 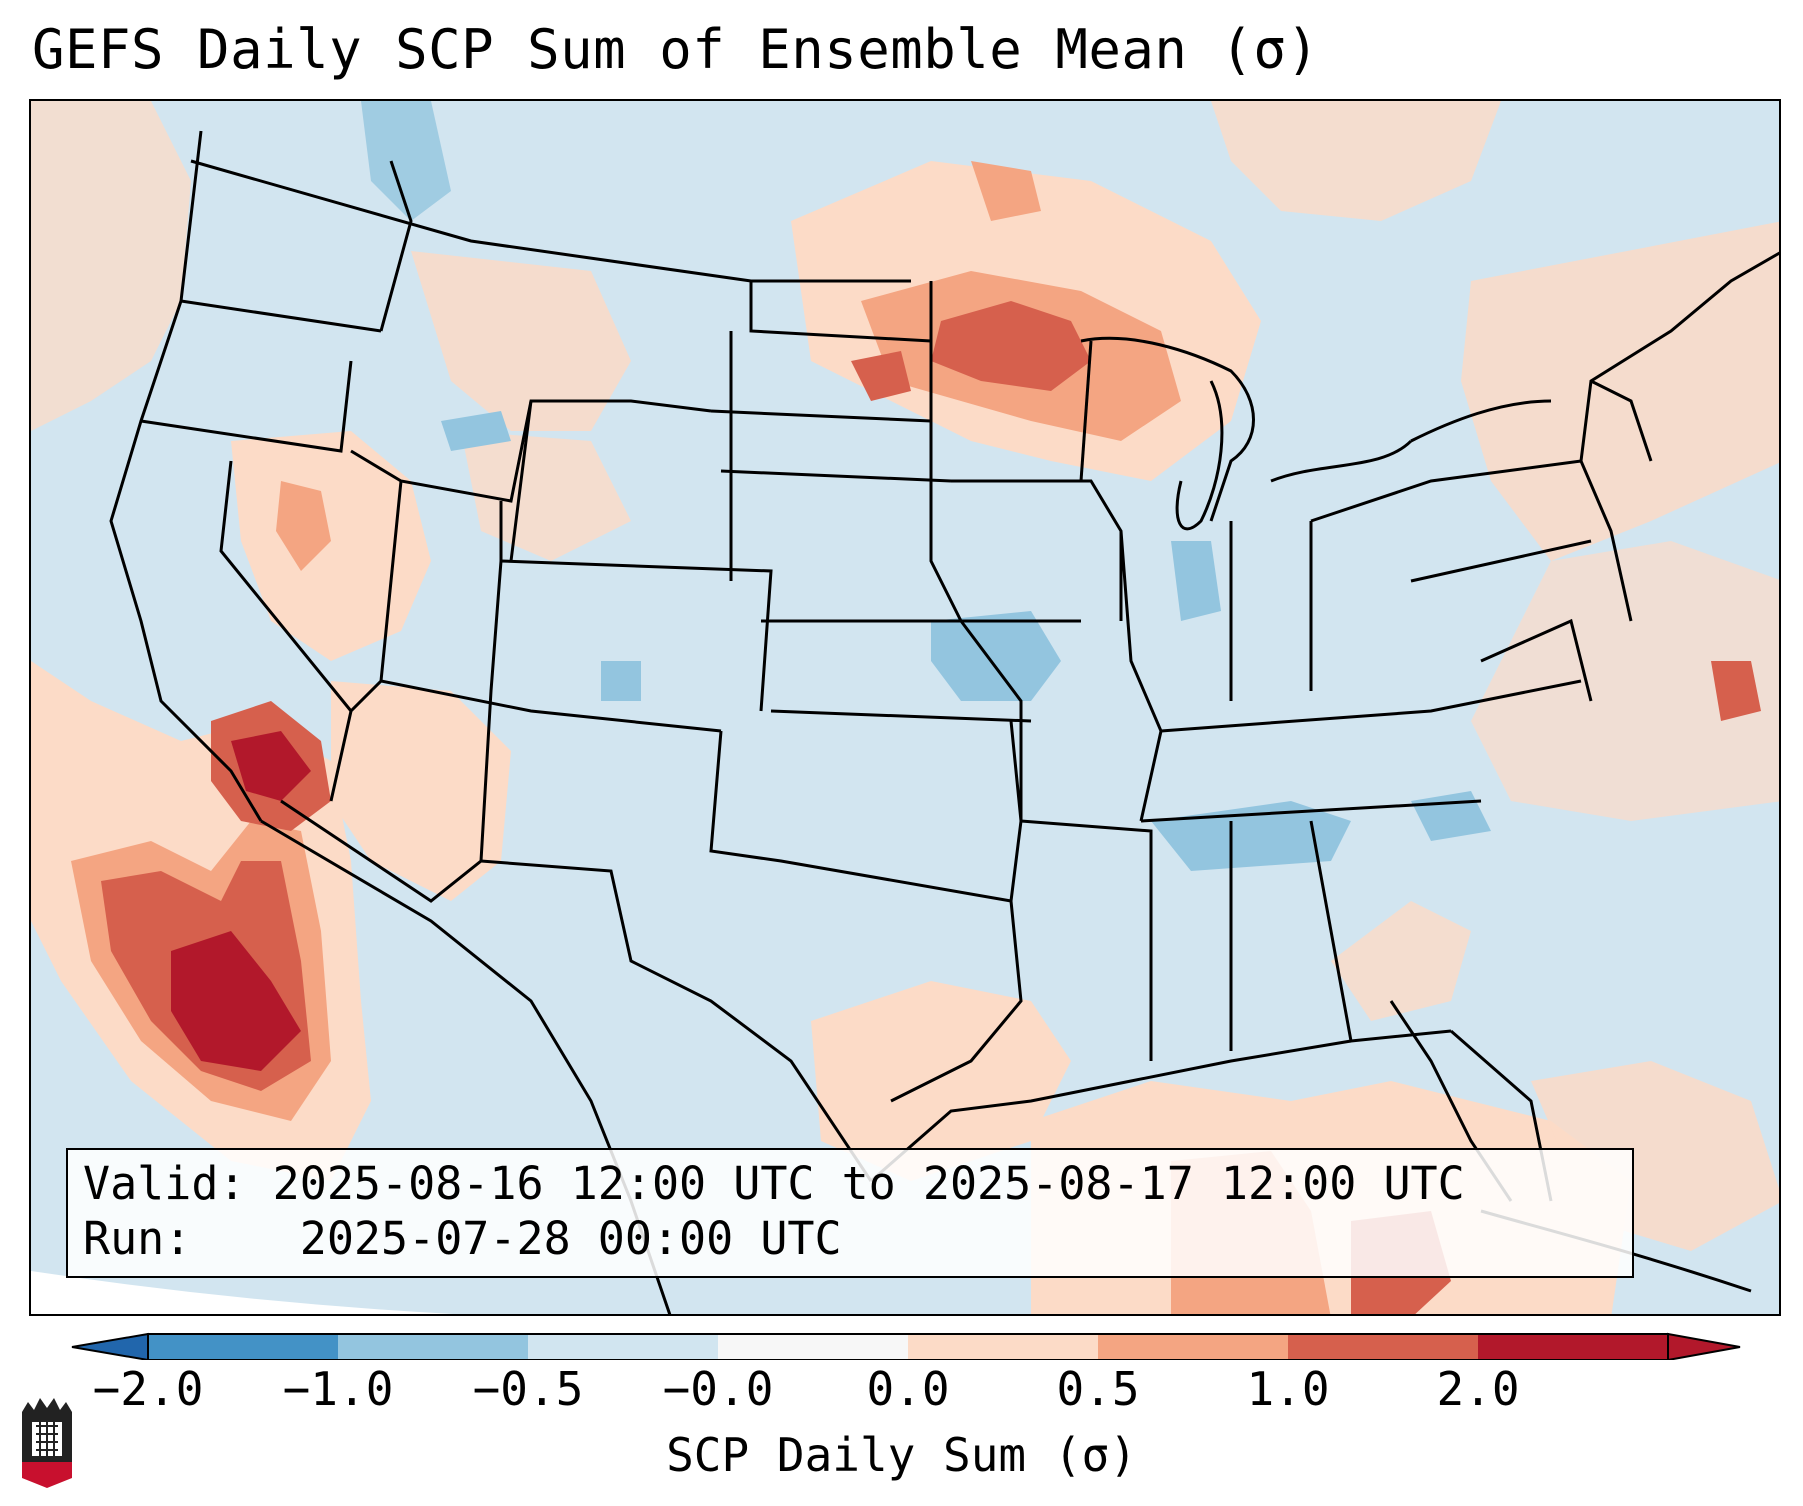 I want to click on niu-logo, so click(x=47, y=1440).